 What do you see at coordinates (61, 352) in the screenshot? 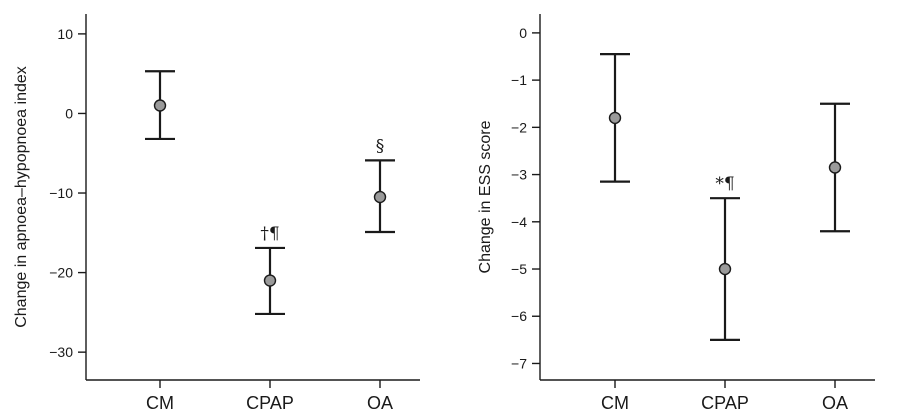
I see `y-tick-label: −30` at bounding box center [61, 352].